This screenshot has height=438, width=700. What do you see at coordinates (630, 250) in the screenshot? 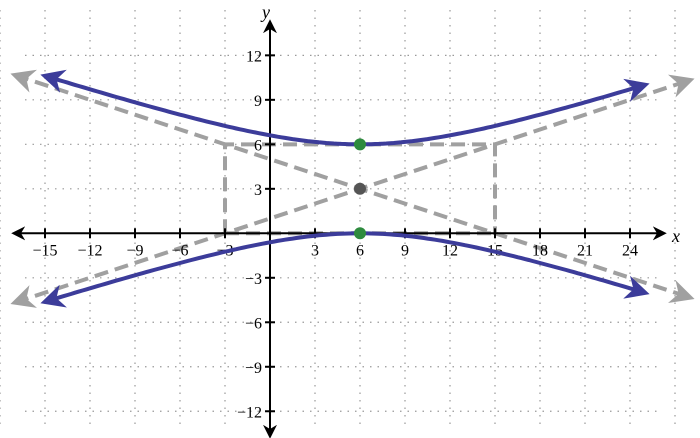
I see `x-tick-label: 24` at bounding box center [630, 250].